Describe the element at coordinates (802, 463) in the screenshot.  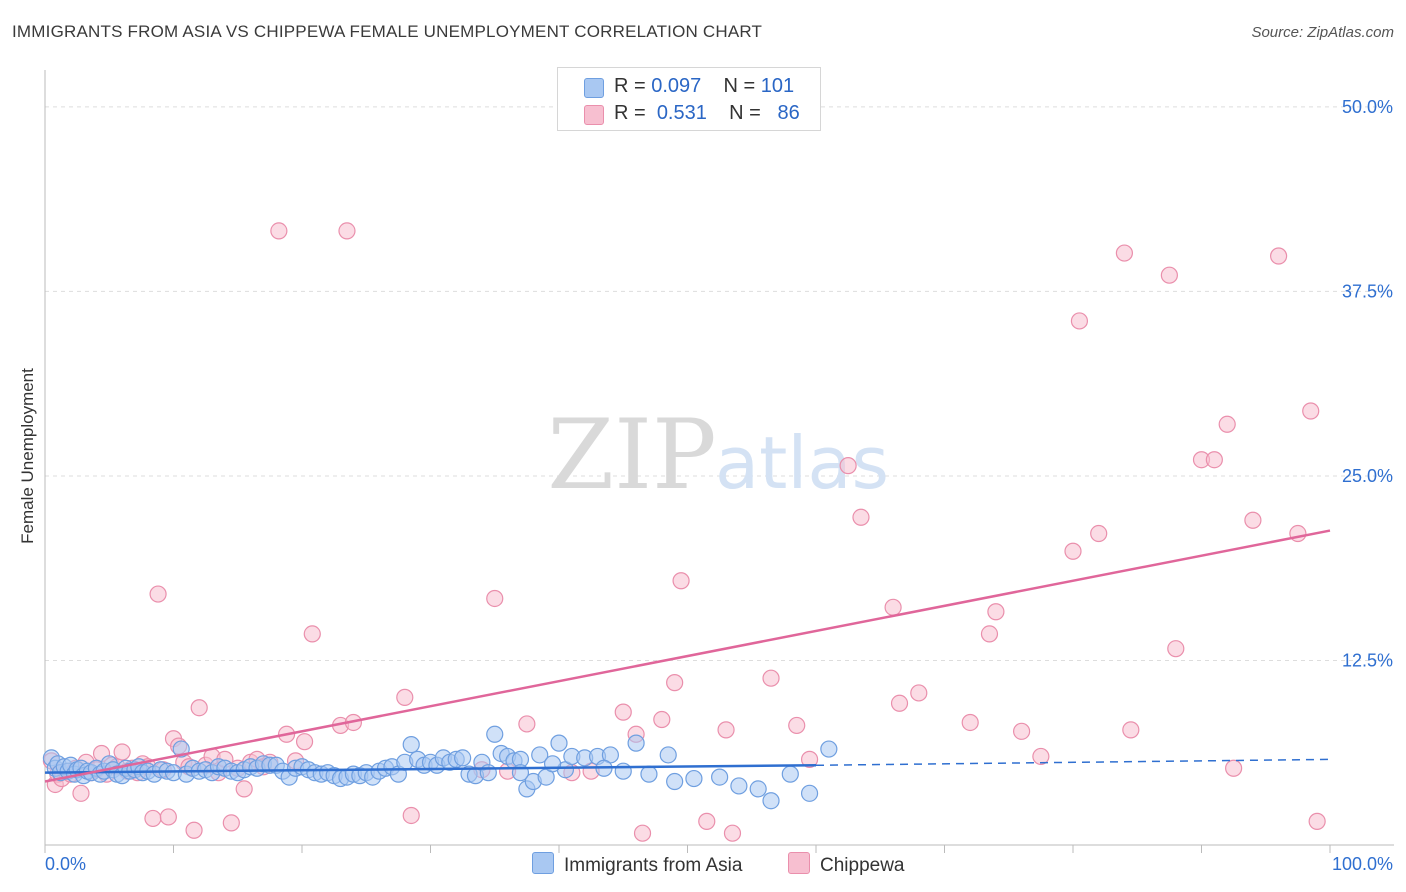
I see `watermark-atlas: atlas` at that location.